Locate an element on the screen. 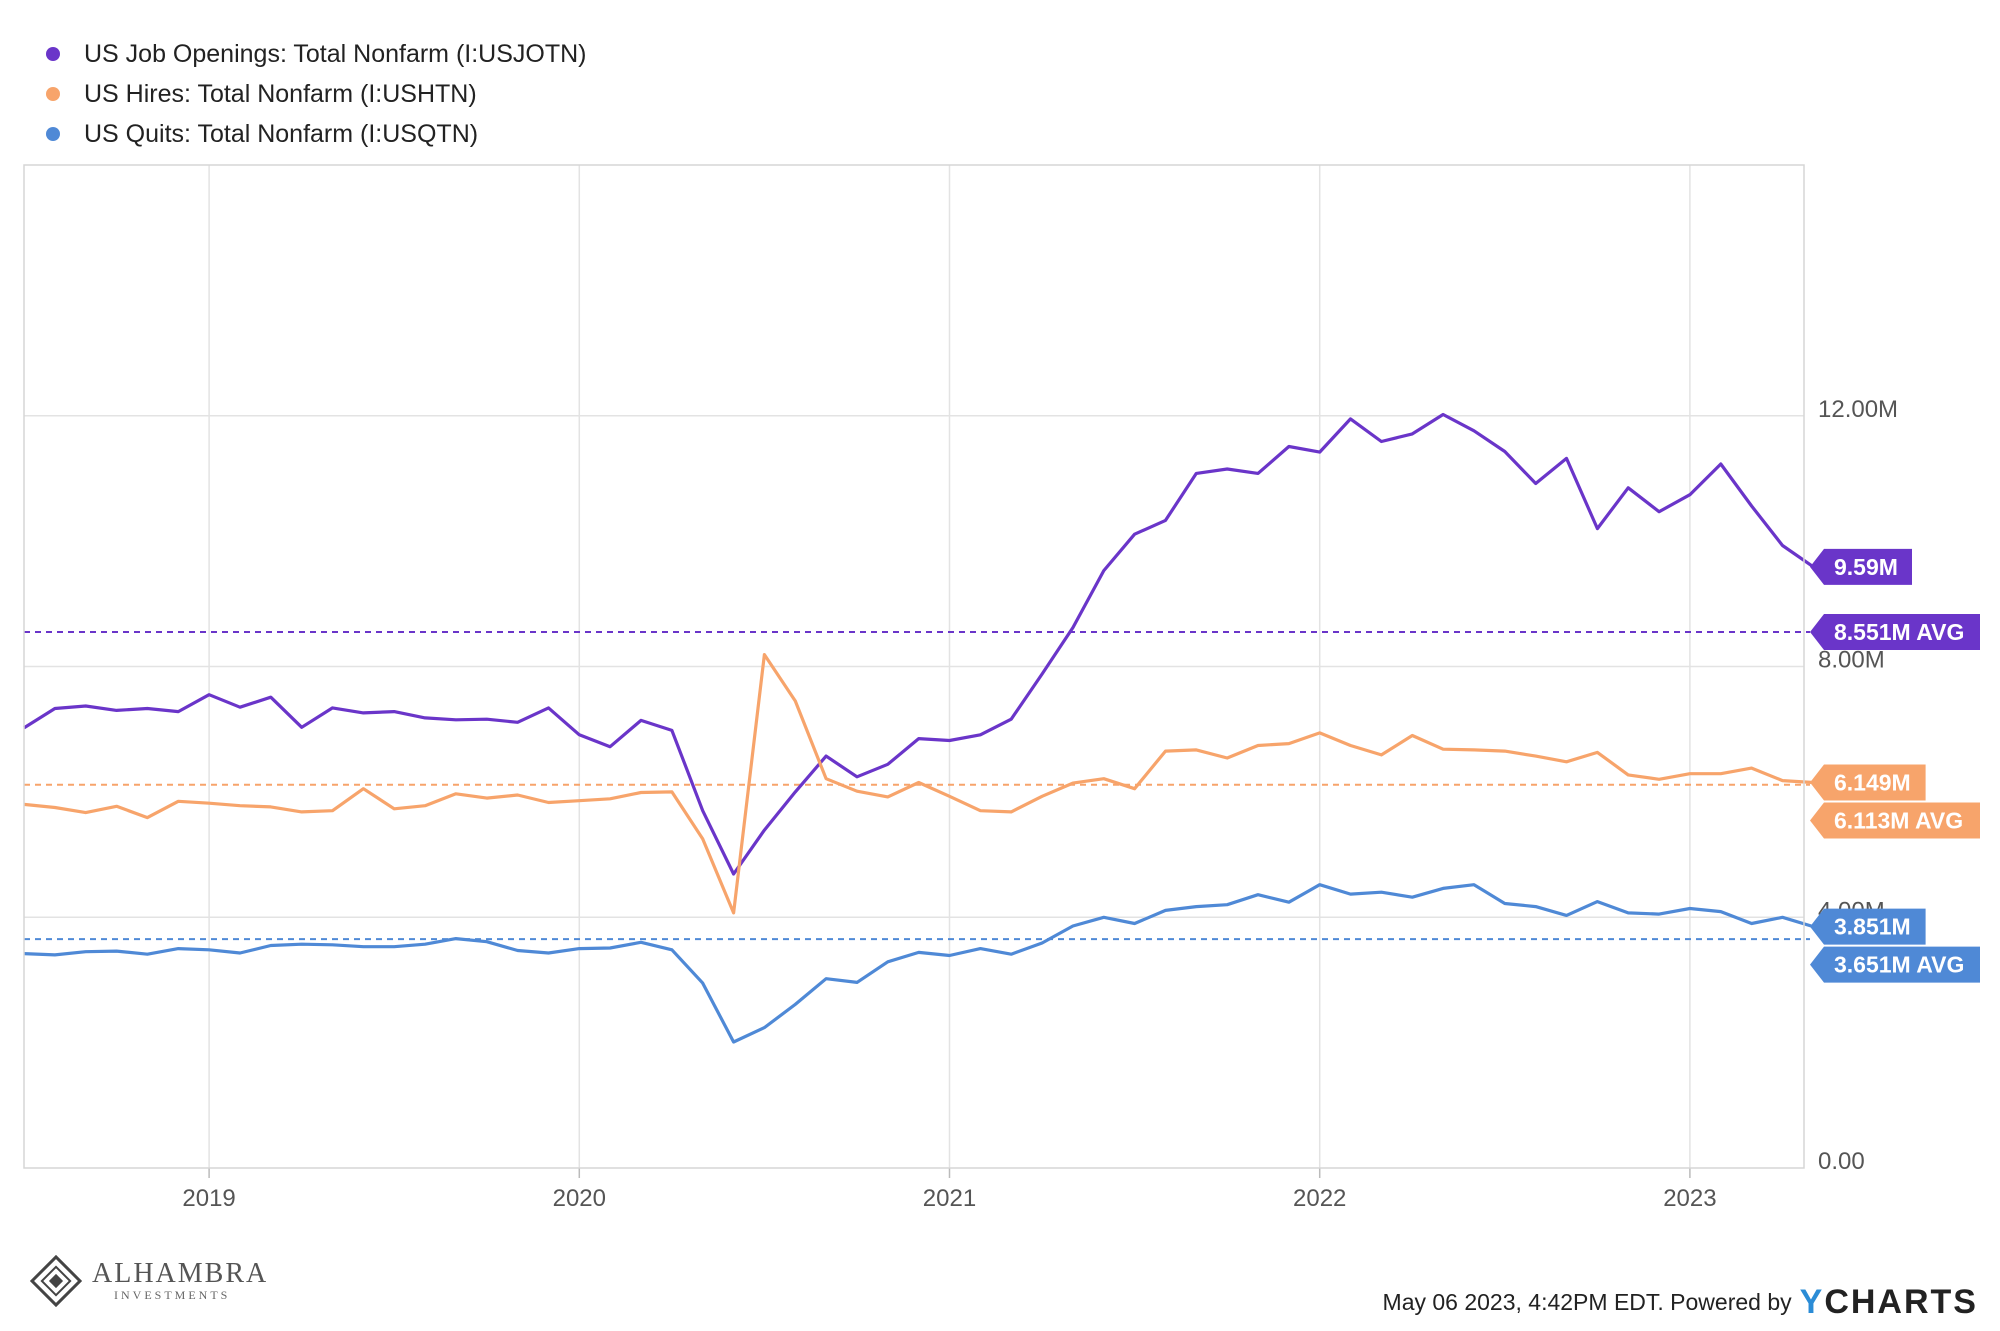 This screenshot has height=1331, width=2000. logo-subtitle: INVESTMENTS is located at coordinates (172, 1294).